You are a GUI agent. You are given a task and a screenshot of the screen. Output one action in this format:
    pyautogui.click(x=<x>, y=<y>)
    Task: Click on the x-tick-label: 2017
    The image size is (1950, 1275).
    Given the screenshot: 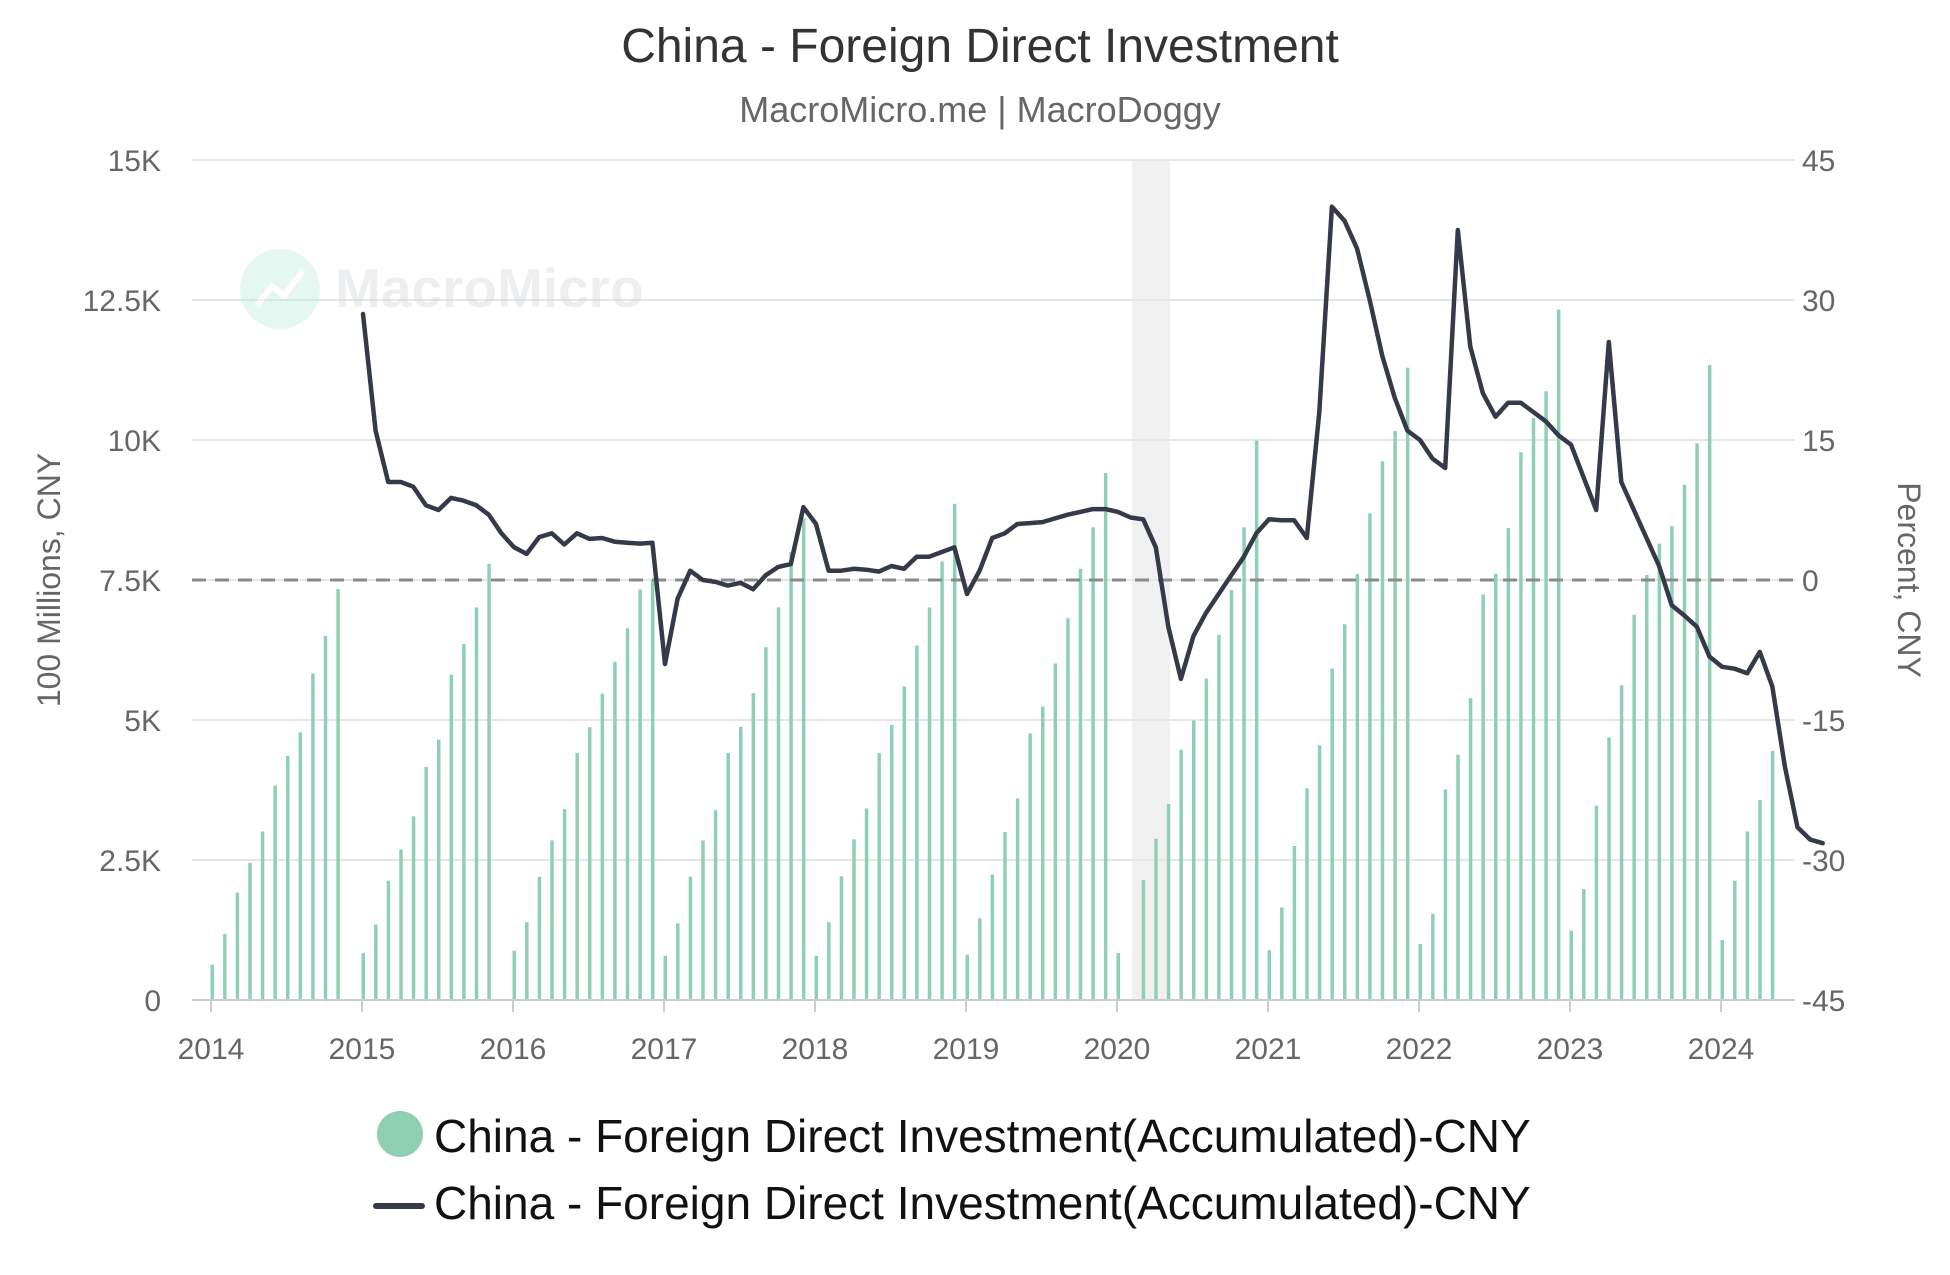 What is the action you would take?
    pyautogui.click(x=664, y=1049)
    